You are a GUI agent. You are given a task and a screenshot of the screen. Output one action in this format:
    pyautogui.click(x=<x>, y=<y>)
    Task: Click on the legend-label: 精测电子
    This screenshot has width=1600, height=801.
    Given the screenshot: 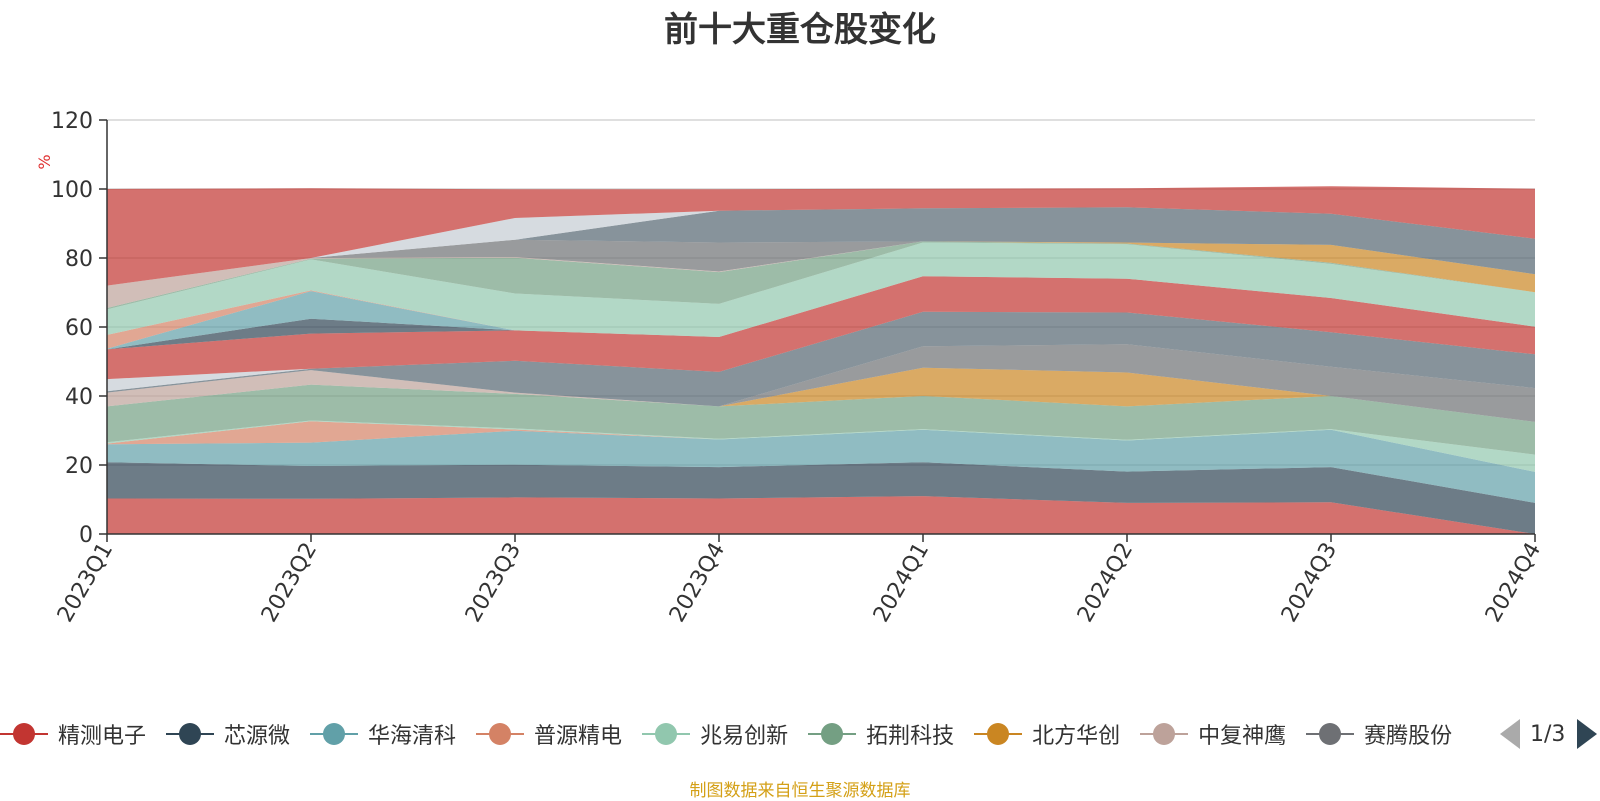 What is the action you would take?
    pyautogui.click(x=102, y=736)
    